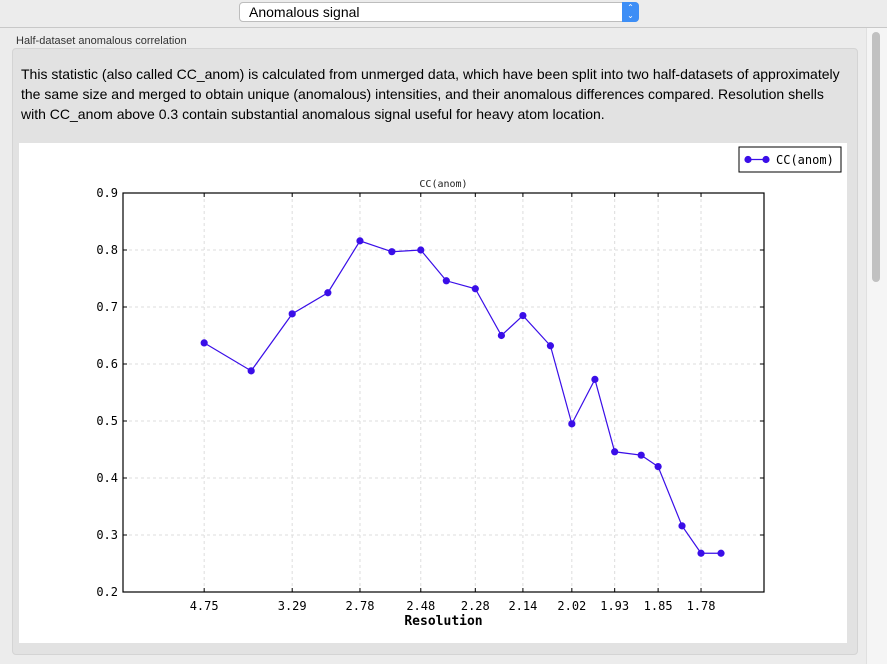  Describe the element at coordinates (876, 346) in the screenshot. I see `vertical-scrollbar` at that location.